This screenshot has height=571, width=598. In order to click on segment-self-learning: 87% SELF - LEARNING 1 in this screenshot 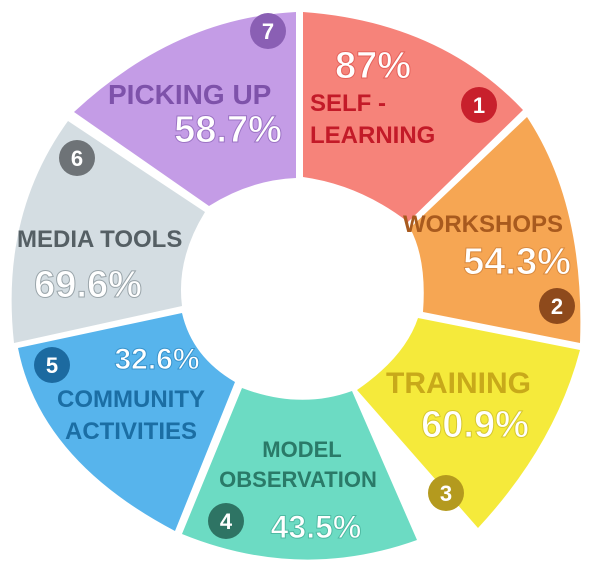, I will do `click(413, 117)`.